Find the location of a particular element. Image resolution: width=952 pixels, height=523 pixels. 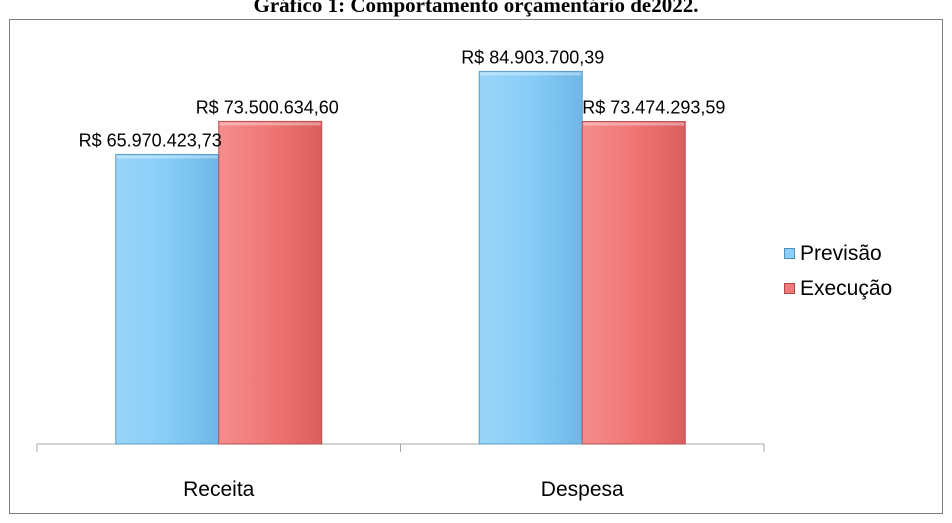

legend-item-previsao: Previsão is located at coordinates (838, 253).